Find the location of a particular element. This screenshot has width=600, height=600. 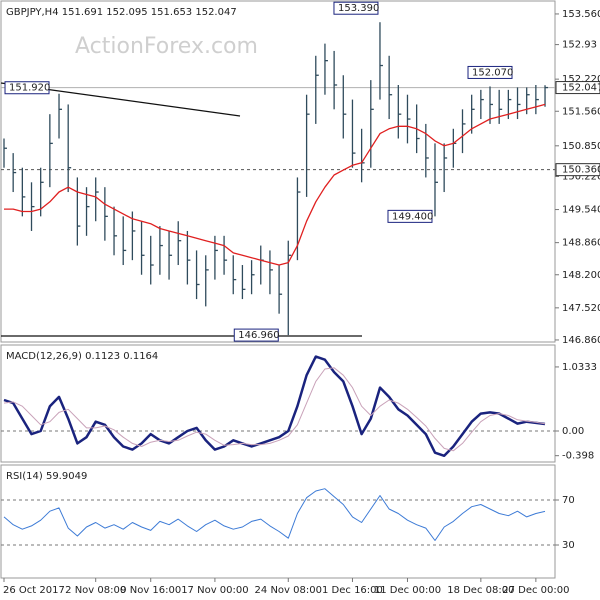

x-tick-label: 17 Nov 00:00 is located at coordinates (214, 590).